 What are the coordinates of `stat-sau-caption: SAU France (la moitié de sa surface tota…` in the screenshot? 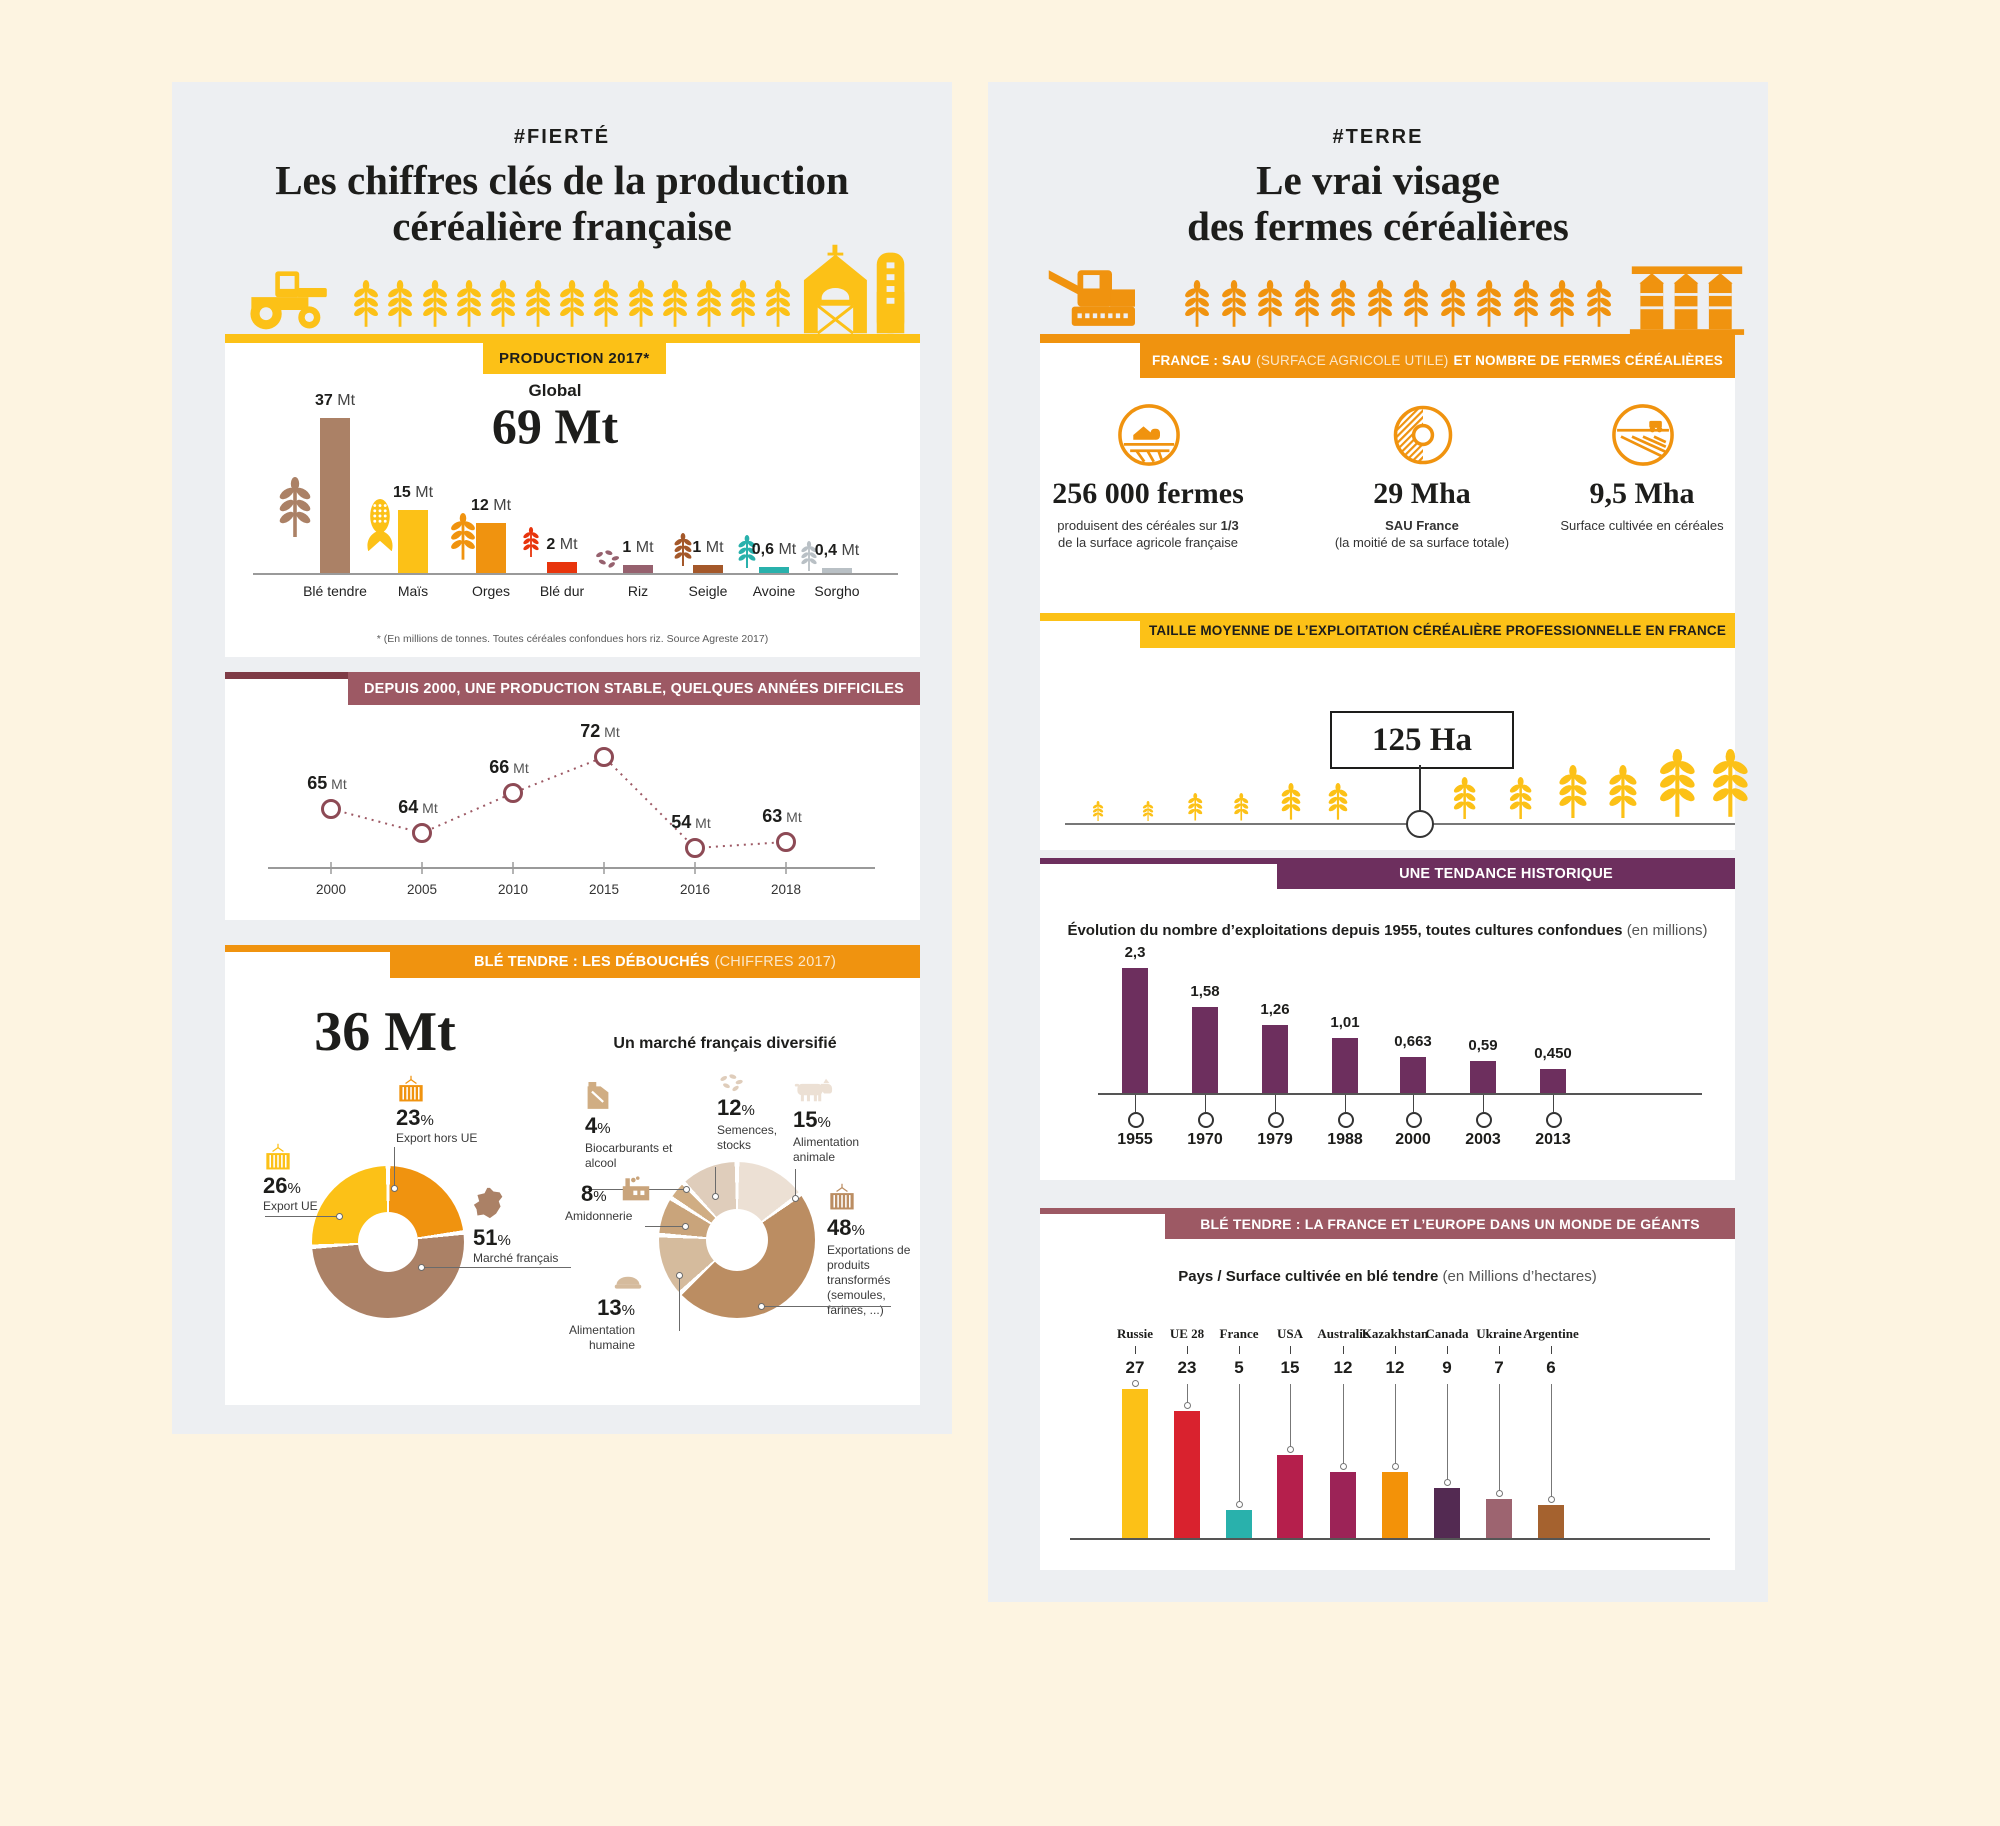 It's located at (1422, 534).